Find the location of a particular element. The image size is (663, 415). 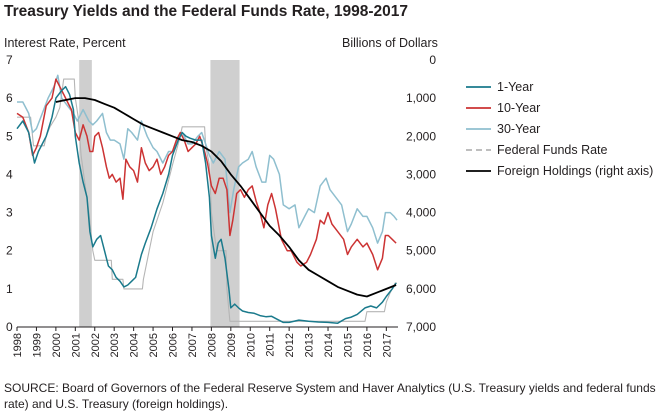

x-tick-label: 2017 is located at coordinates (387, 345).